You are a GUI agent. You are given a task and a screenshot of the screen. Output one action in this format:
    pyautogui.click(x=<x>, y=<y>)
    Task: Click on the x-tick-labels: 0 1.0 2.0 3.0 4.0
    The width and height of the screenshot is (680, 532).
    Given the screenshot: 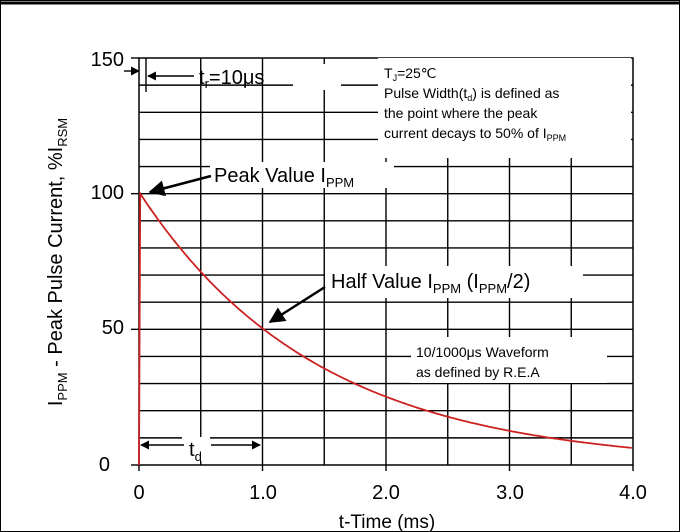 What is the action you would take?
    pyautogui.click(x=389, y=493)
    